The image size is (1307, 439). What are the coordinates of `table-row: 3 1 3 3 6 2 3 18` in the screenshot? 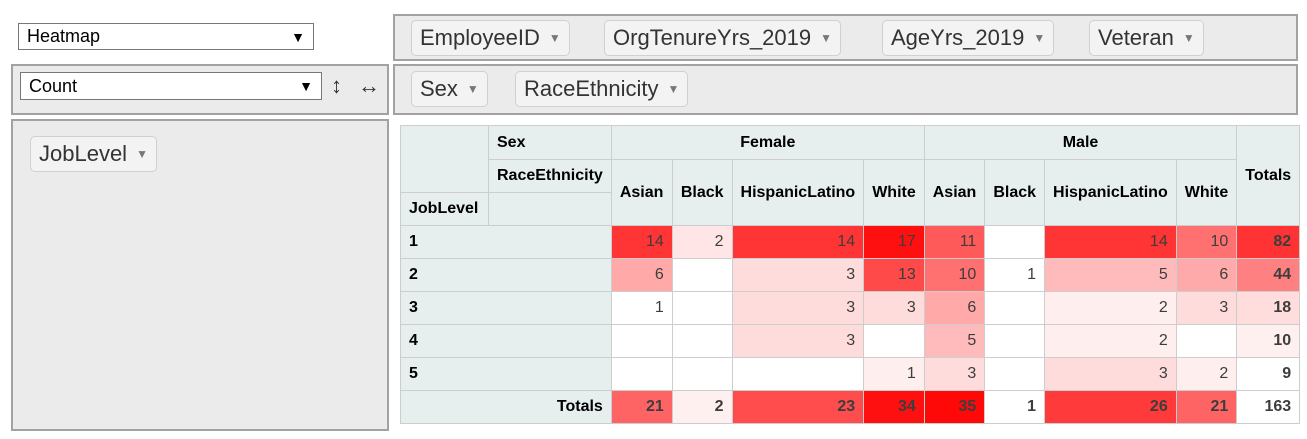 It's located at (850, 308).